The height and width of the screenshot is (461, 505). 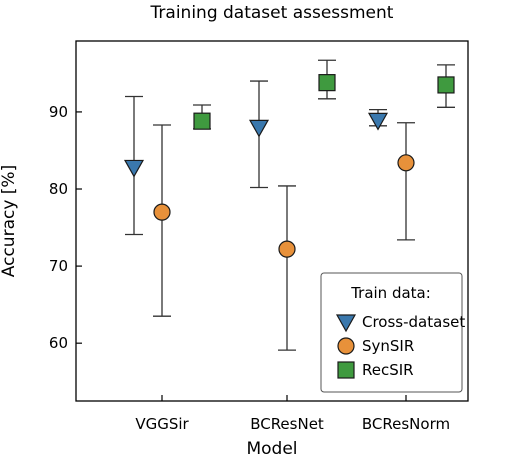 What do you see at coordinates (58, 112) in the screenshot?
I see `y-tick-label-90: 90` at bounding box center [58, 112].